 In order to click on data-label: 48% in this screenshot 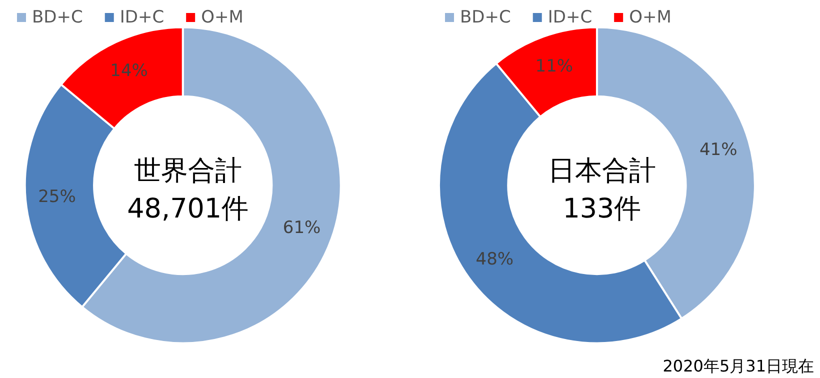, I will do `click(495, 260)`.